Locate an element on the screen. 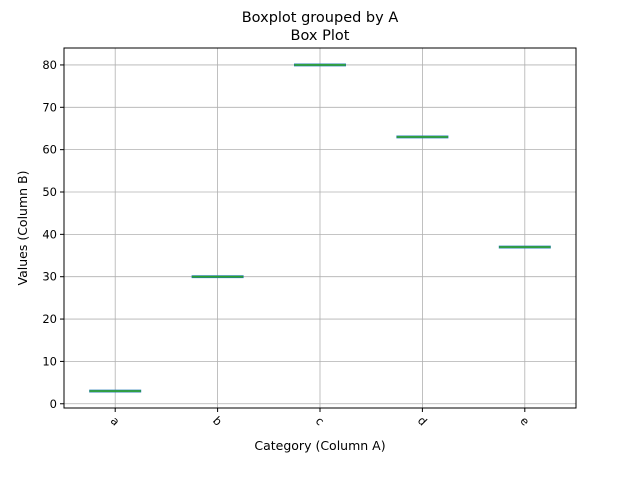 Image resolution: width=640 pixels, height=480 pixels. y-tick-label: 30 is located at coordinates (49, 277).